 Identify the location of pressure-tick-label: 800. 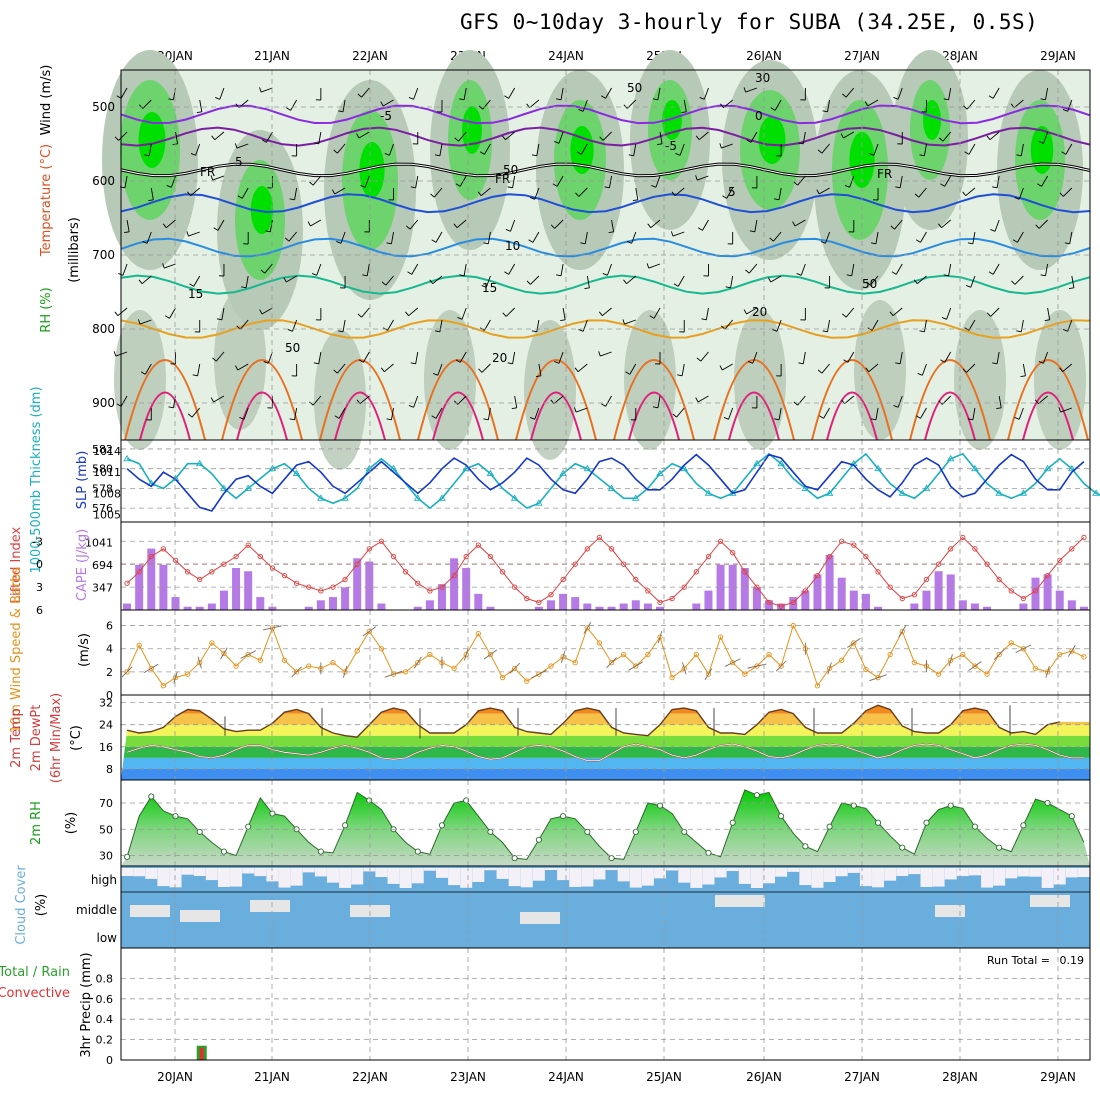
(103, 329).